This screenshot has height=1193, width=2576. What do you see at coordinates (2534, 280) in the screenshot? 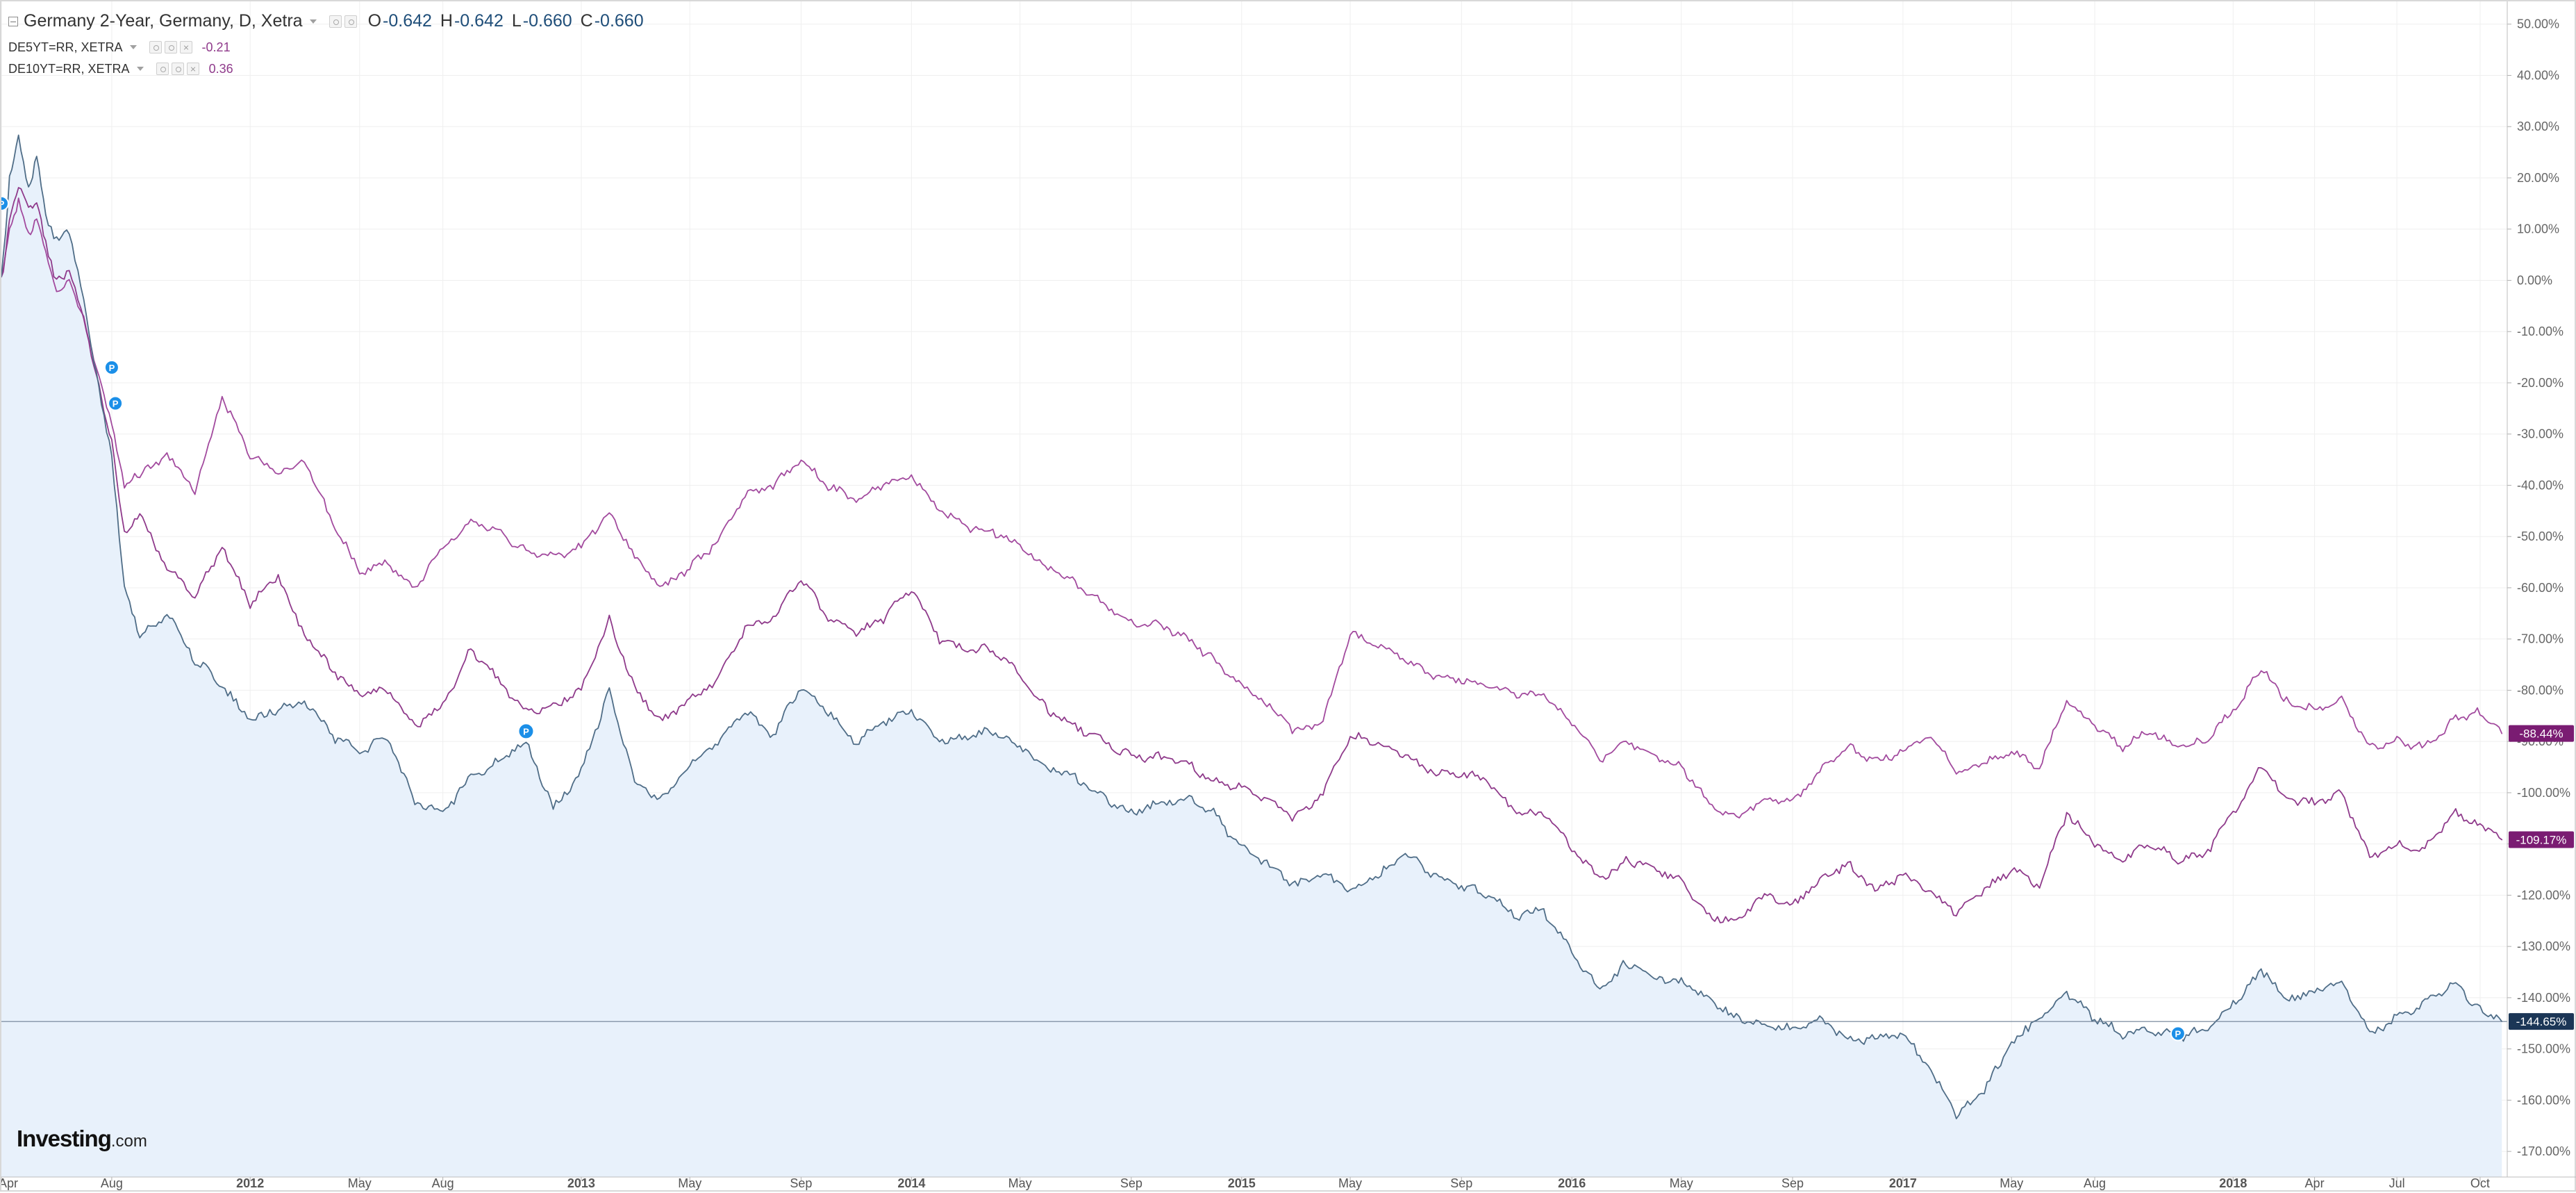
I see `y-tick-label: 0.00%` at bounding box center [2534, 280].